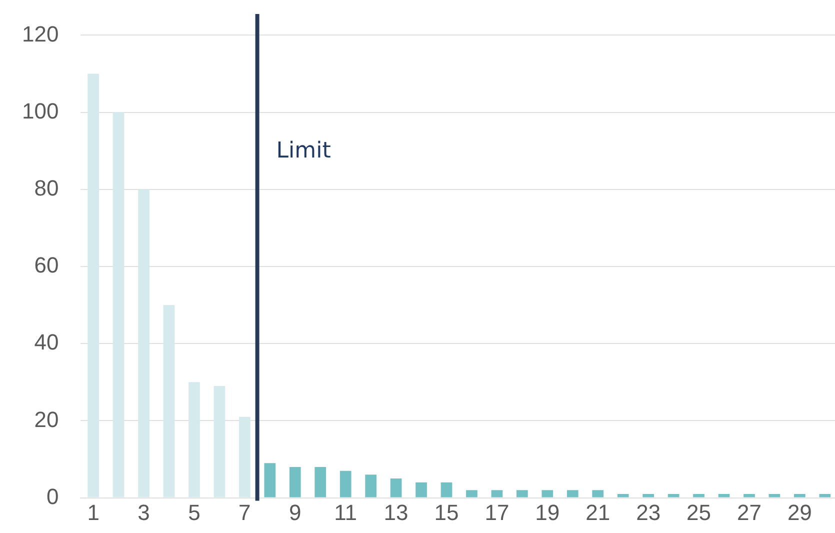 The image size is (835, 533). I want to click on y-tick-label: 0, so click(52, 496).